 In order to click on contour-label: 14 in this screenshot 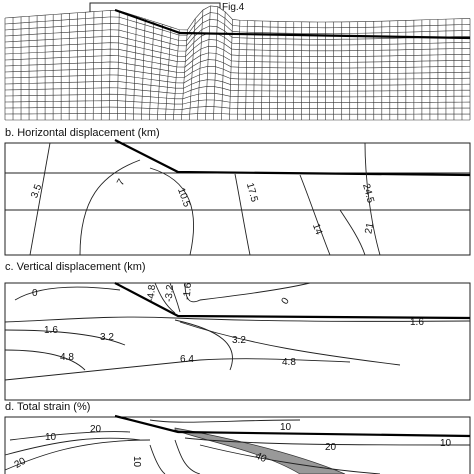, I will do `click(317, 229)`.